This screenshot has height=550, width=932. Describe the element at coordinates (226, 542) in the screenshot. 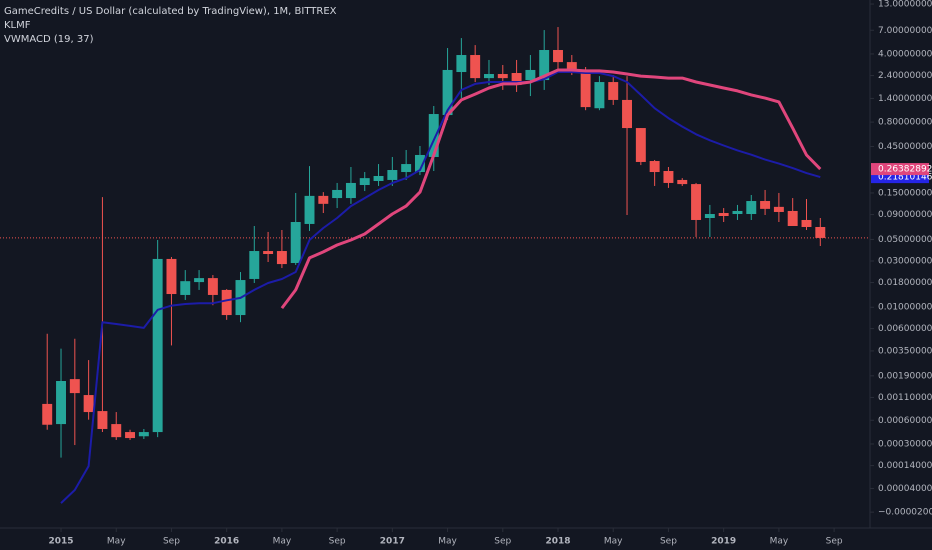

I see `x-tick-label: 2016` at that location.